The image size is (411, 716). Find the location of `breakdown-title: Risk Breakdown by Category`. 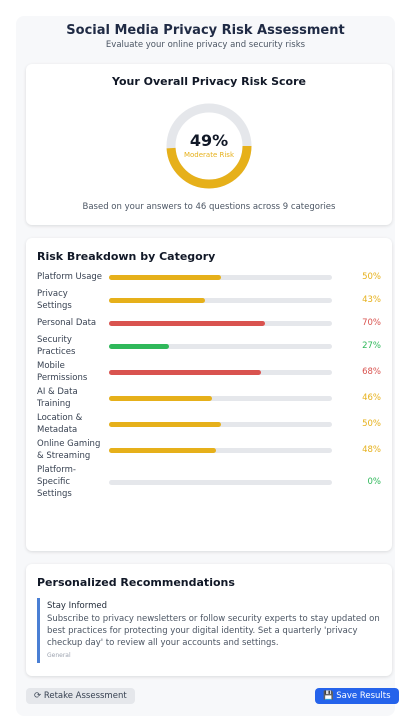

breakdown-title: Risk Breakdown by Category is located at coordinates (126, 256).